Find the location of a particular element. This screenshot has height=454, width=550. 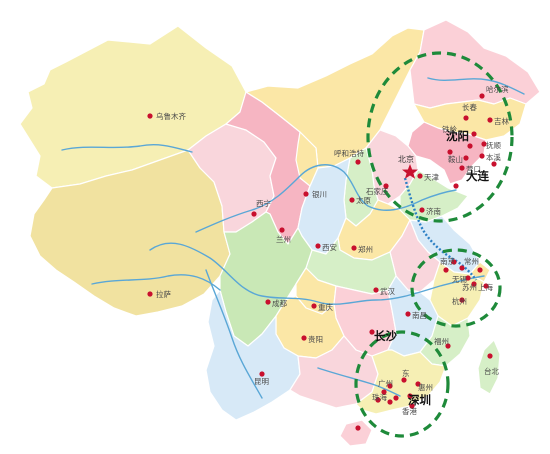

city-dot-jinzhou is located at coordinates (450, 152).